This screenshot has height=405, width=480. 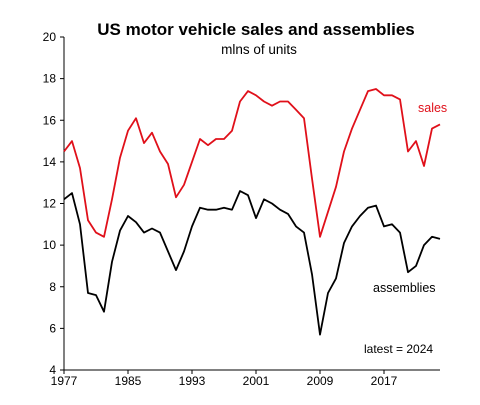 I want to click on chart-subtitle: mlns of units, so click(x=259, y=49).